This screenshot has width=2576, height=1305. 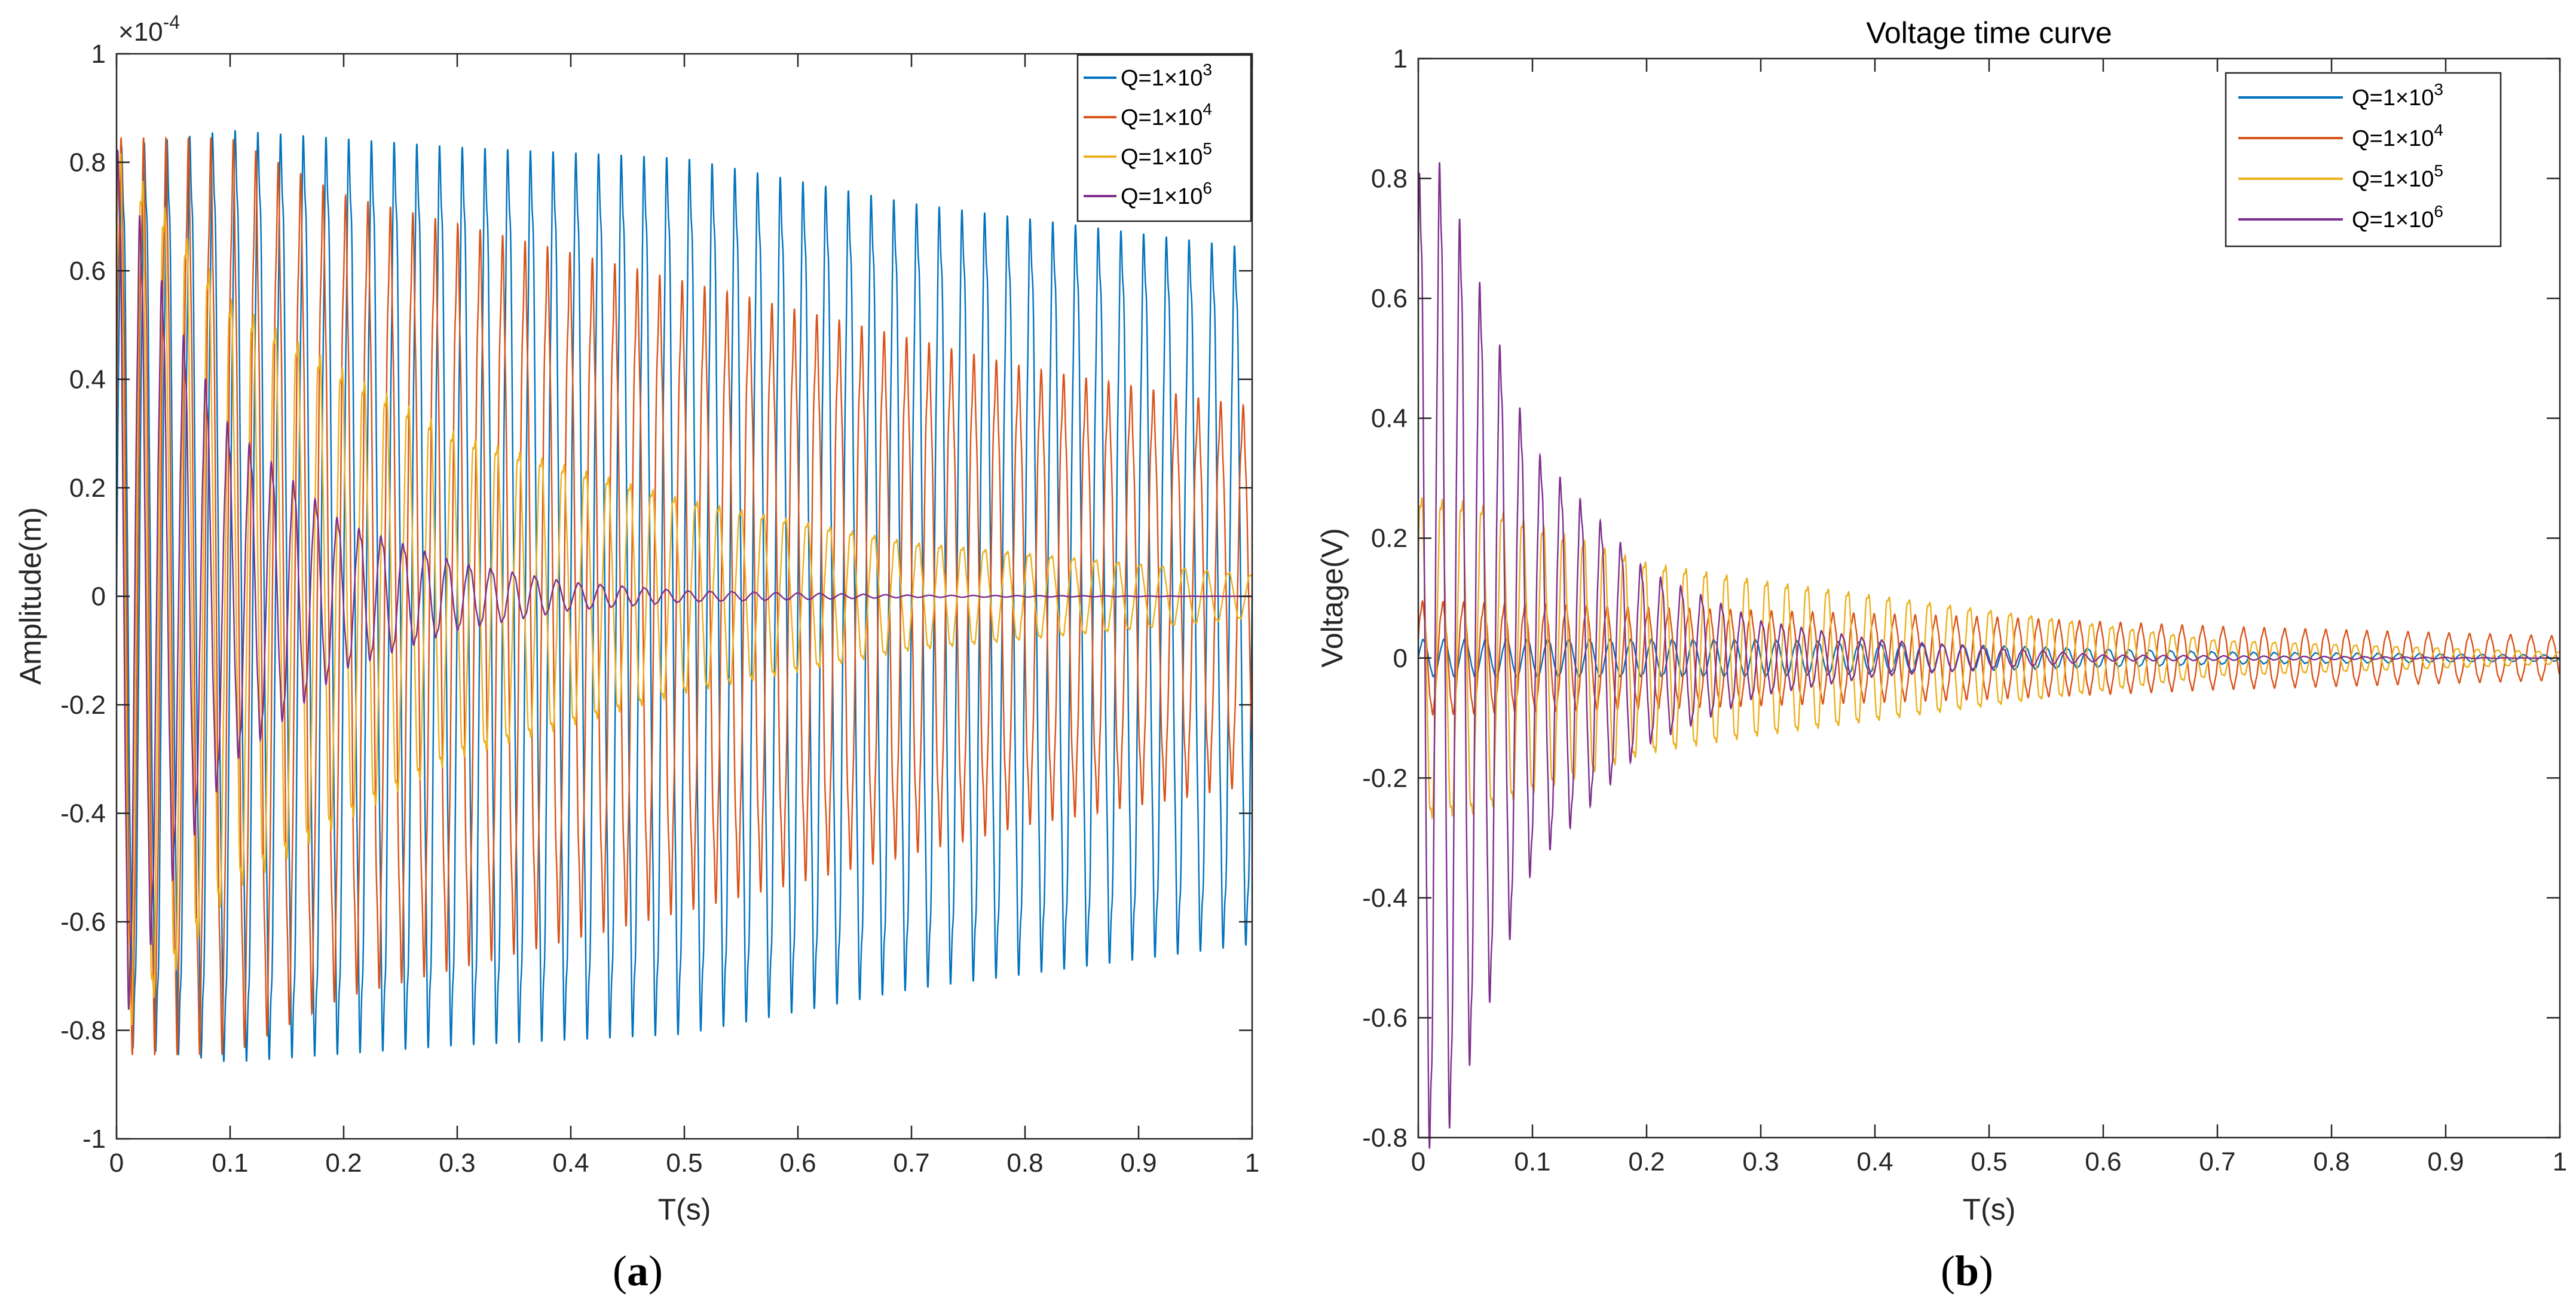 What do you see at coordinates (1138, 1163) in the screenshot?
I see `x-tick-label-a-9: 0.9` at bounding box center [1138, 1163].